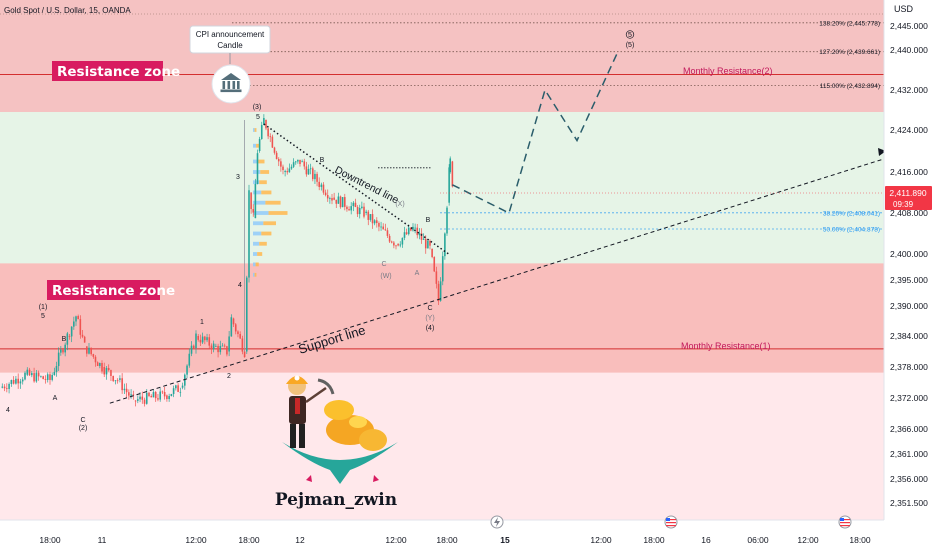 The width and height of the screenshot is (932, 550). Describe the element at coordinates (322, 160) in the screenshot. I see `wave-label-13: B` at that location.